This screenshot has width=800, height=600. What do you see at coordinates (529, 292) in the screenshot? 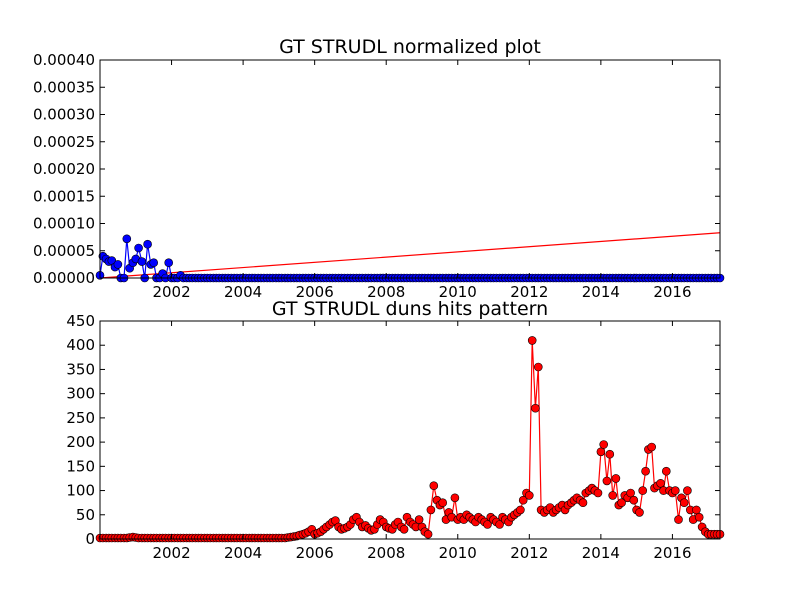
I see `normalized-x-tick-label: 2012` at bounding box center [529, 292].